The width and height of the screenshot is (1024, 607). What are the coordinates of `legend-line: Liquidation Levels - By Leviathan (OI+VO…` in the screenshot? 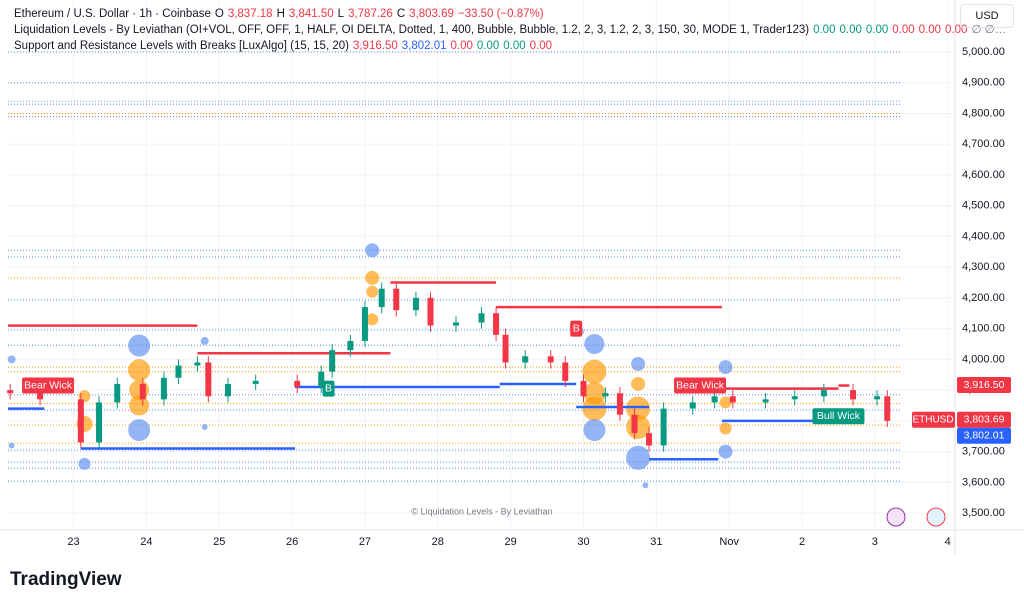 It's located at (512, 30).